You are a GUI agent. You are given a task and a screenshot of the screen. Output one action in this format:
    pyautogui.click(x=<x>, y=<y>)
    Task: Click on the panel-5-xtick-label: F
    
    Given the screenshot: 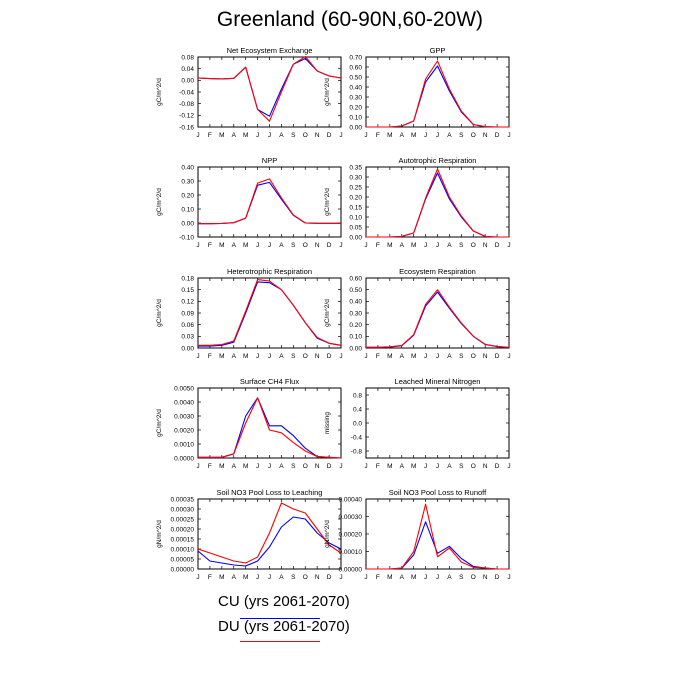 What is the action you would take?
    pyautogui.click(x=210, y=356)
    